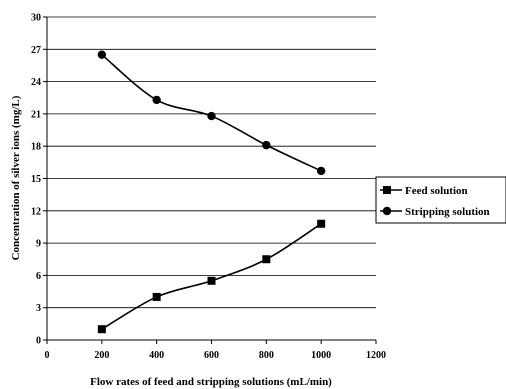  Describe the element at coordinates (156, 355) in the screenshot. I see `x-tick-label: 400` at that location.